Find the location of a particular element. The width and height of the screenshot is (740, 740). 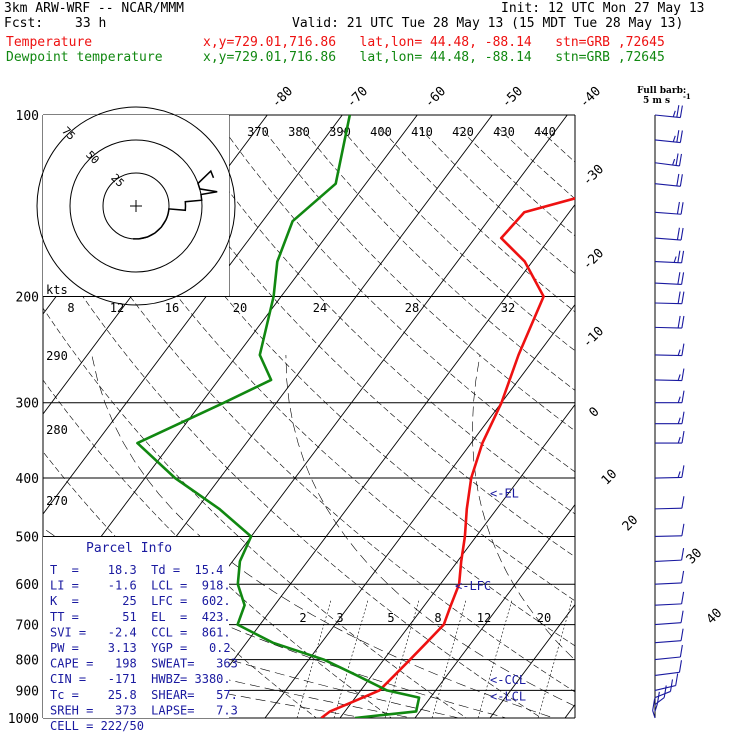

mixing-ratio-label: 20 is located at coordinates (544, 618).